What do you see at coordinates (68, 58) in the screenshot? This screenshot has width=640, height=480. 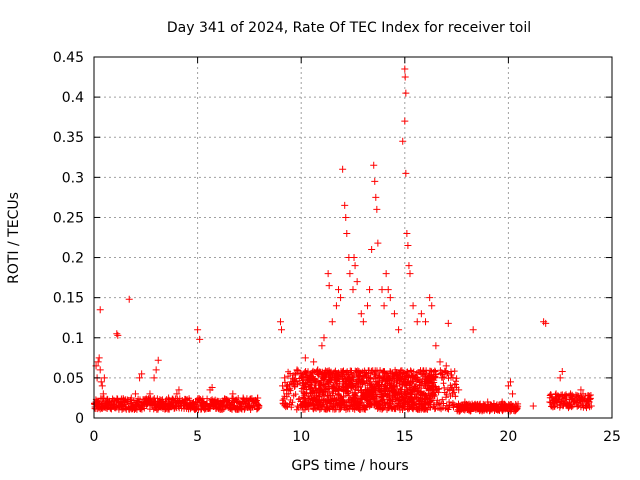 I see `y-tick-label: 0.45` at bounding box center [68, 58].